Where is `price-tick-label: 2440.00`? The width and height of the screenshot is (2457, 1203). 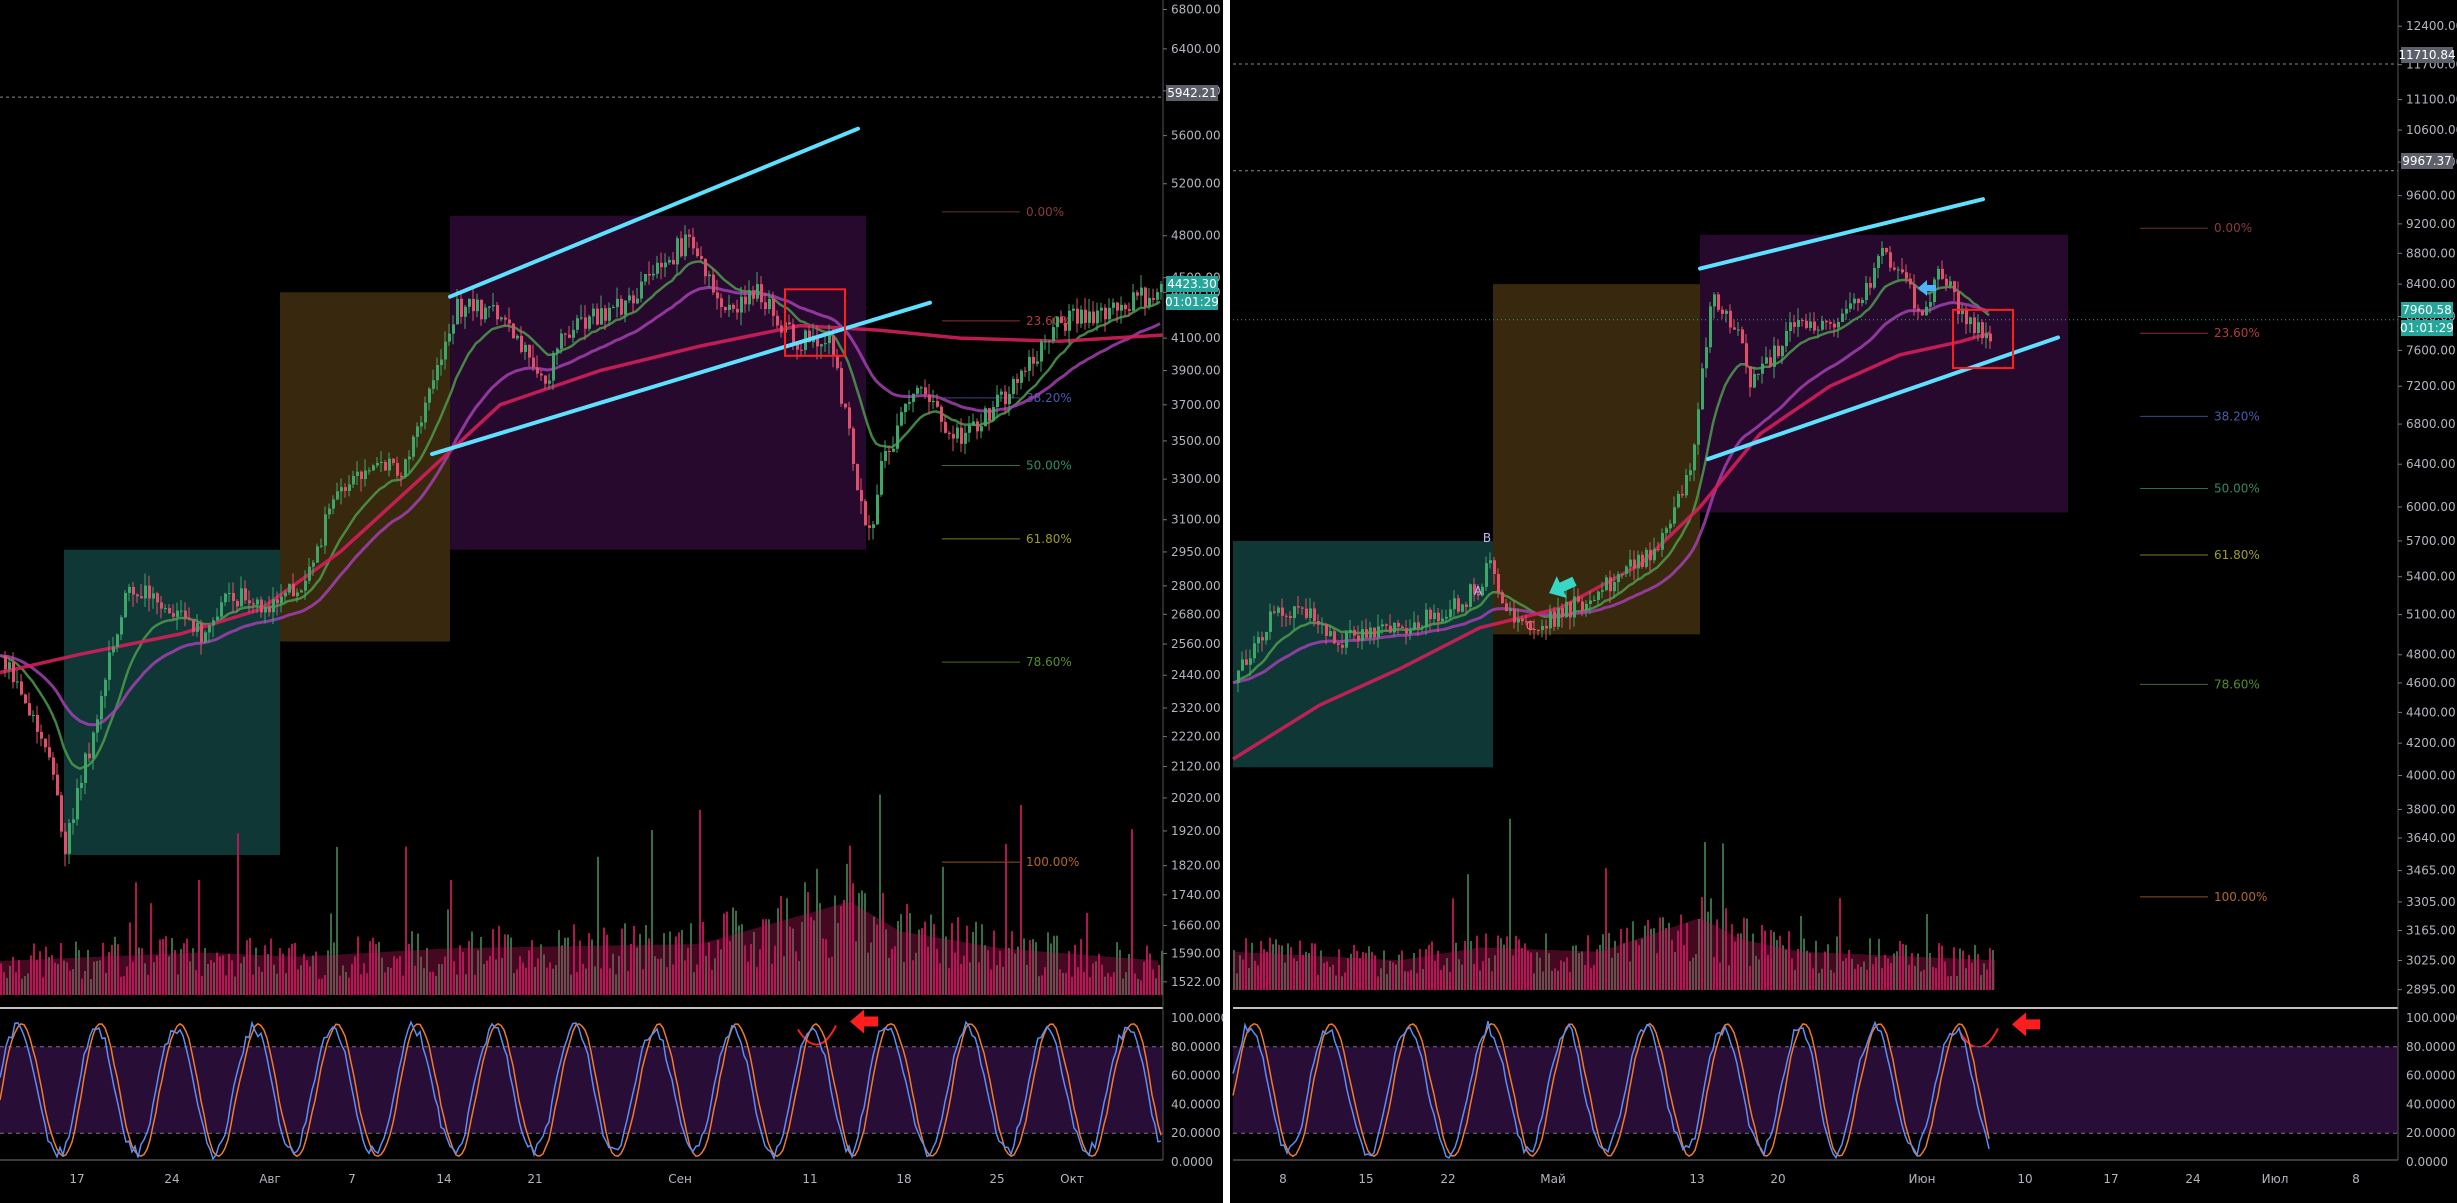
price-tick-label: 2440.00 is located at coordinates (1196, 675).